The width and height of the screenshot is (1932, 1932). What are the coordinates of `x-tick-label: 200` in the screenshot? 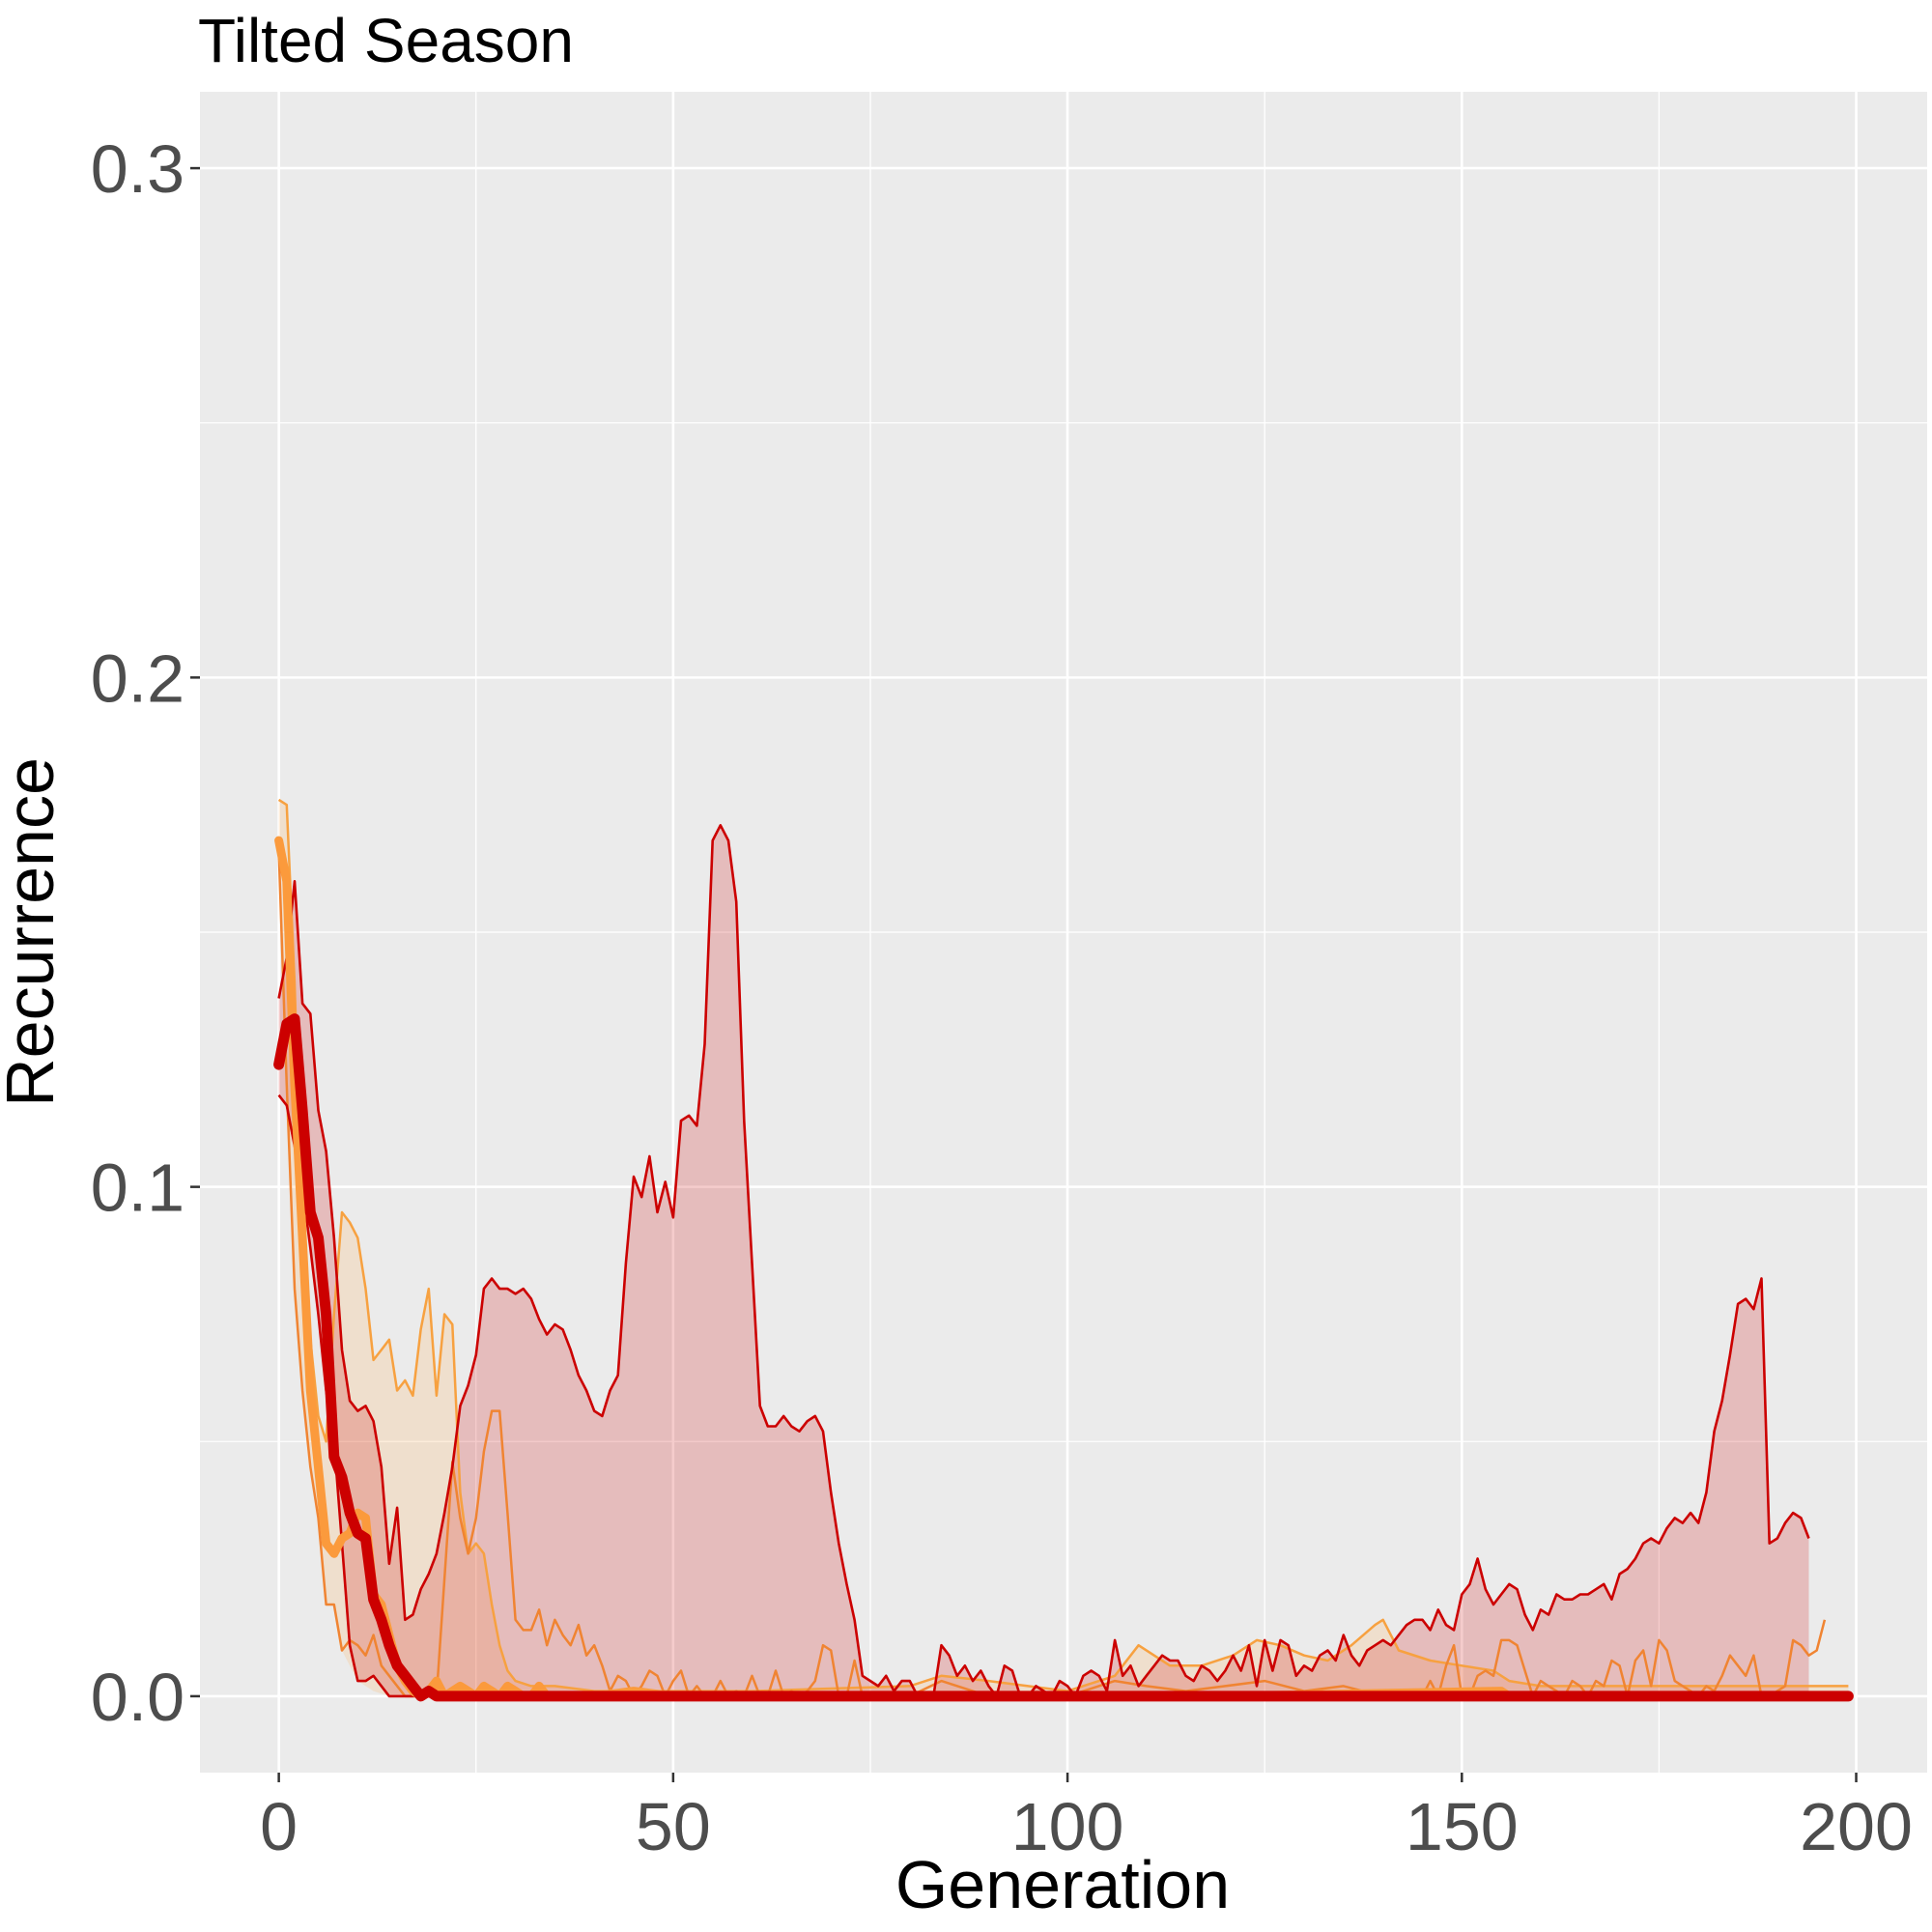 It's located at (1856, 1826).